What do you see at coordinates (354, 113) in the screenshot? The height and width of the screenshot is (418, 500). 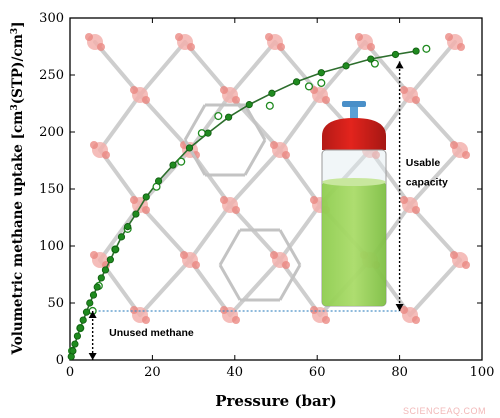 I see `tank-valve-stem` at bounding box center [354, 113].